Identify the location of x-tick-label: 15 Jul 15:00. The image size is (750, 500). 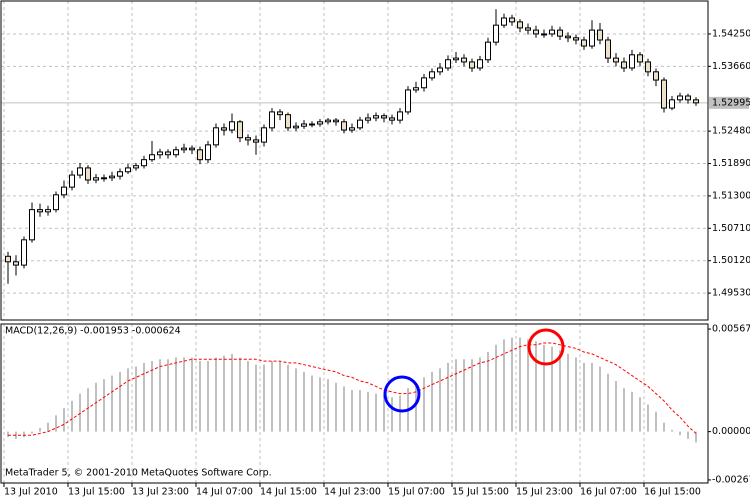
(480, 492).